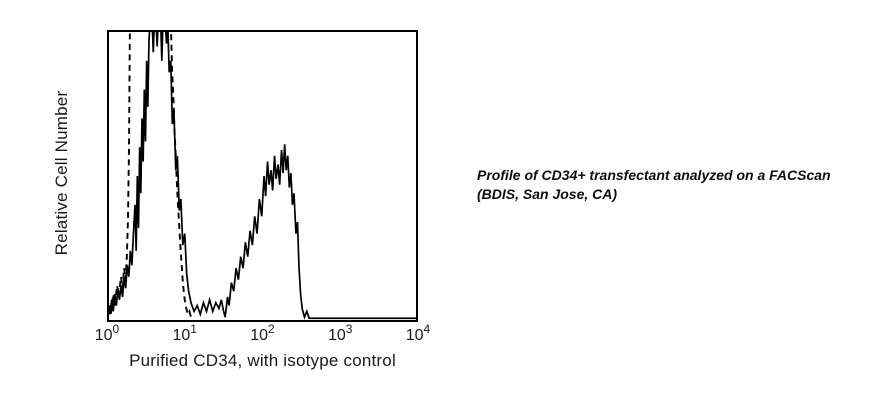  Describe the element at coordinates (151, 176) in the screenshot. I see `isotype-control-curve` at that location.